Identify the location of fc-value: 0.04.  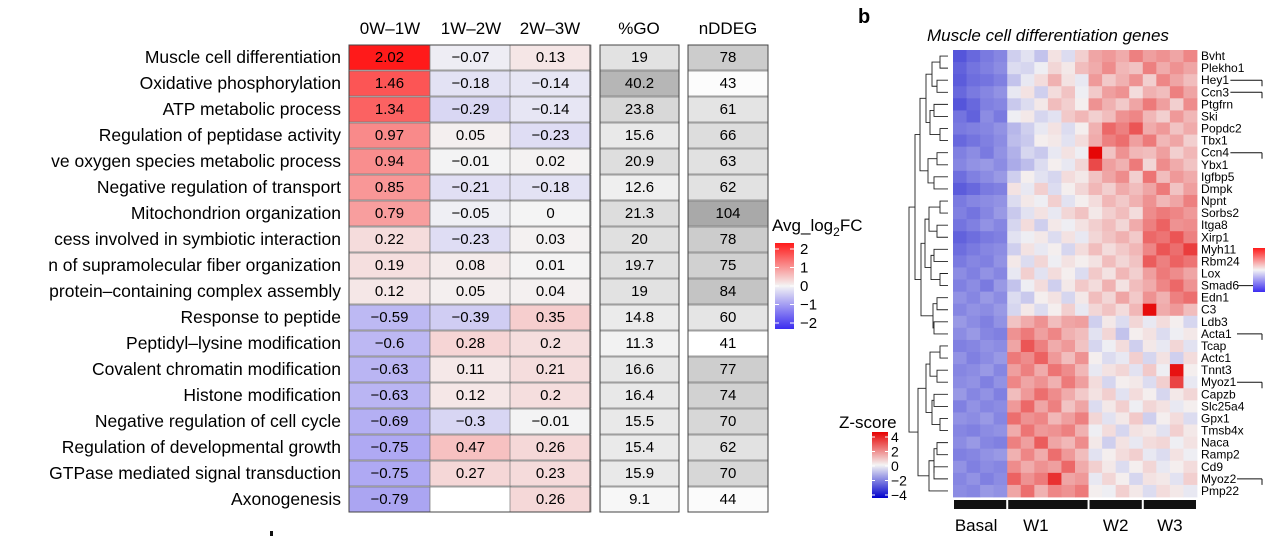
(550, 291).